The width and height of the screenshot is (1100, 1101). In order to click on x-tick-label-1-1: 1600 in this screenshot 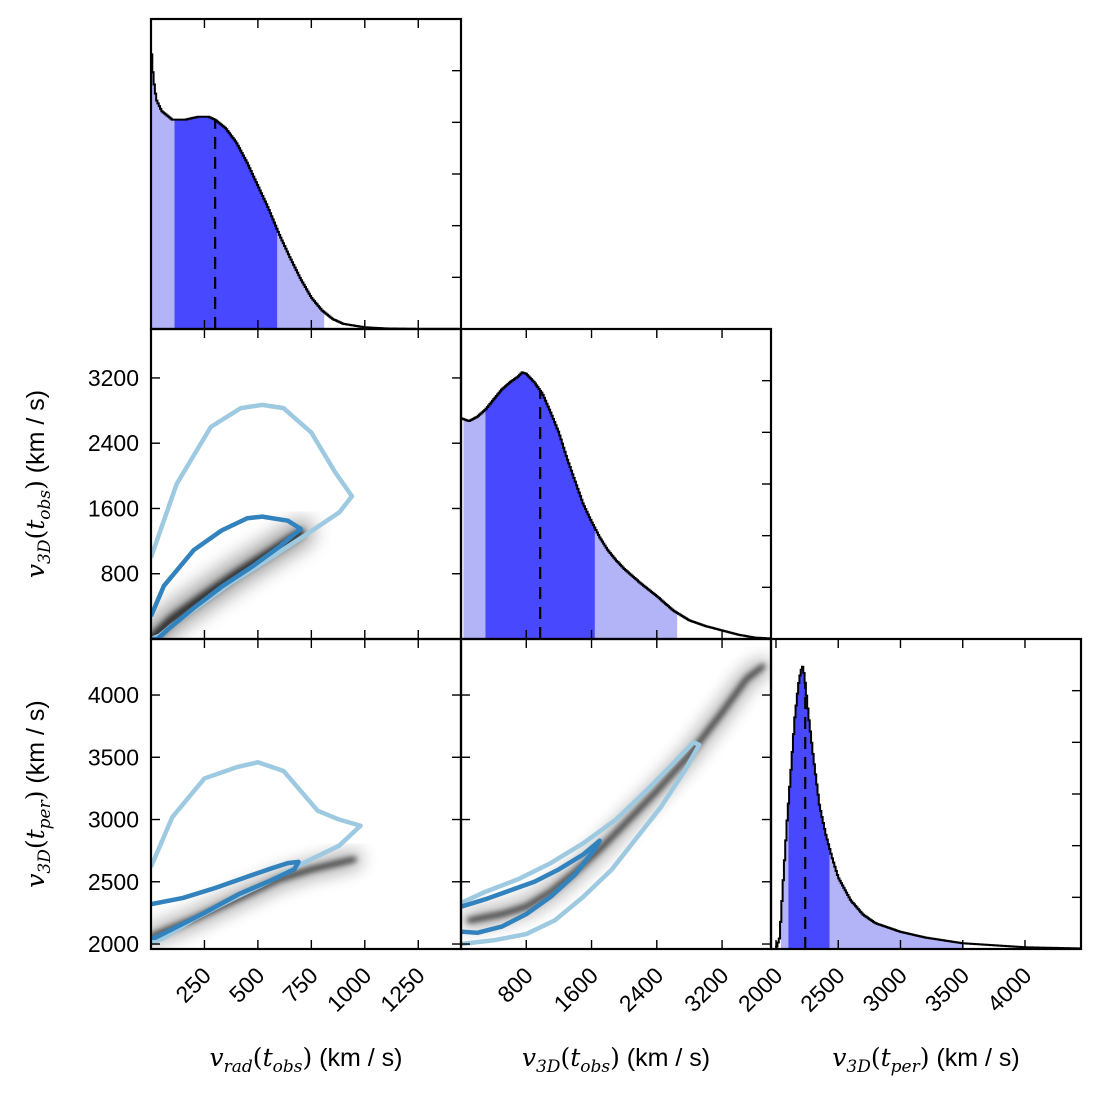, I will do `click(575, 989)`.